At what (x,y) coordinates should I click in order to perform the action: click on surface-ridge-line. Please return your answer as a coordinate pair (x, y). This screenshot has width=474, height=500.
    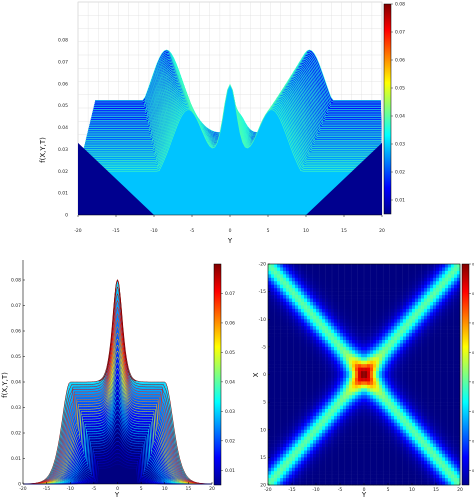
    Looking at the image, I should click on (117, 411).